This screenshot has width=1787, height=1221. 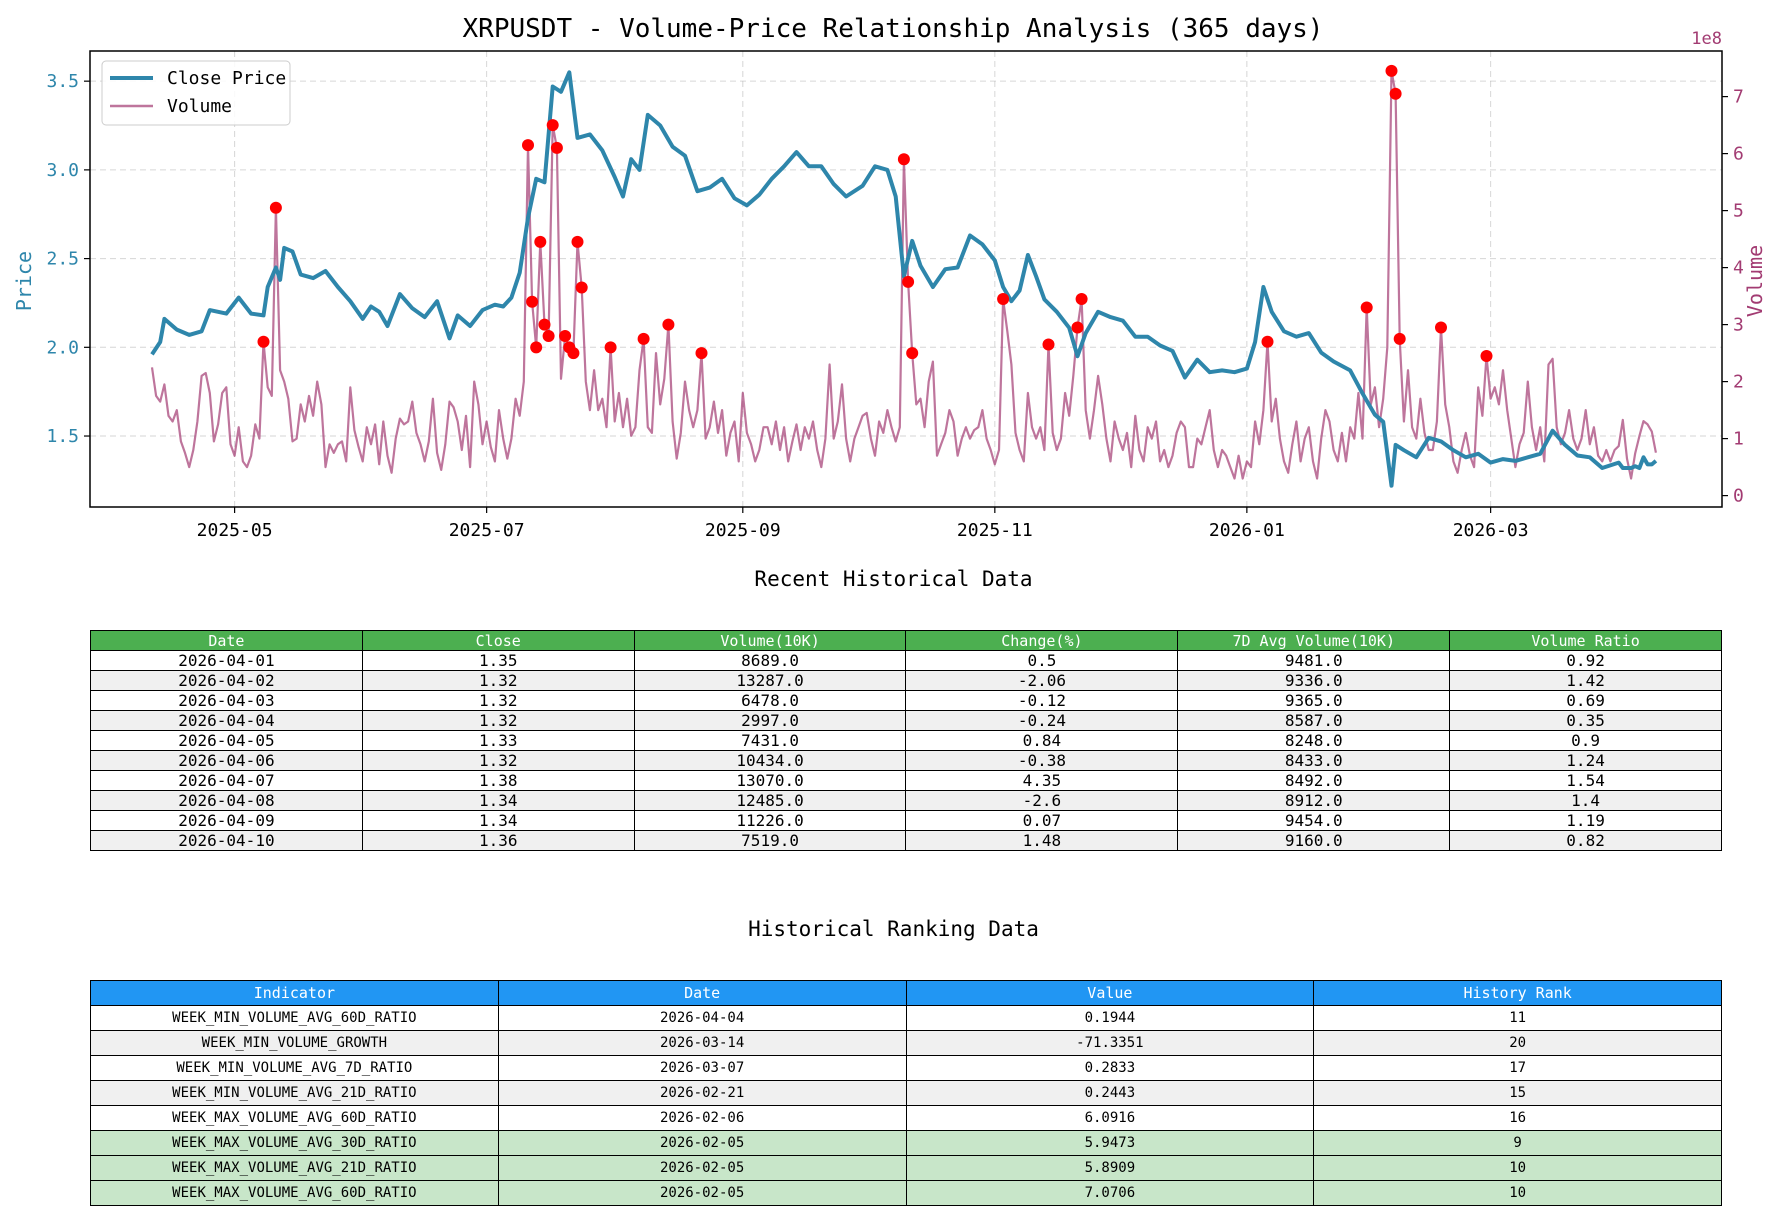 What do you see at coordinates (24, 281) in the screenshot?
I see `left-y-axis-label: Price` at bounding box center [24, 281].